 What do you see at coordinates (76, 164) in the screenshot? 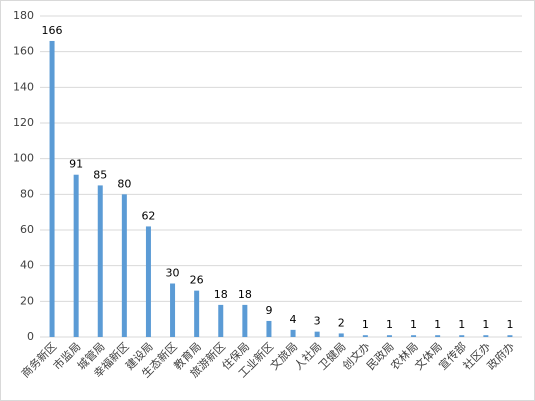
I see `data-label: 91` at bounding box center [76, 164].